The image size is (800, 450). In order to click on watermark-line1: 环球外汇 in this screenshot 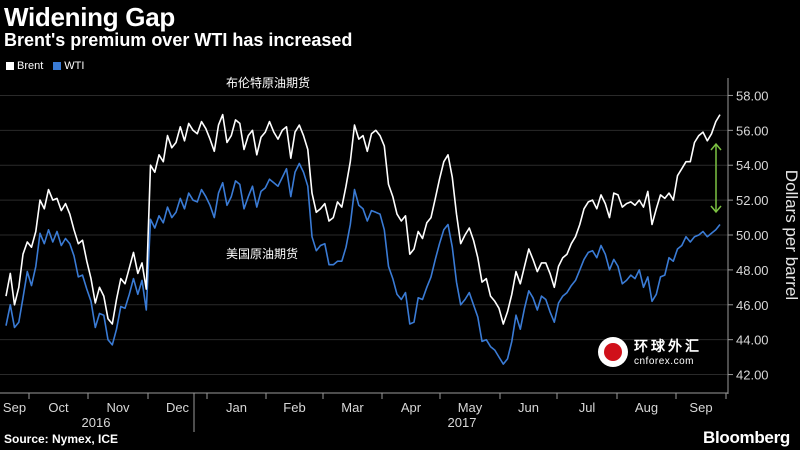, I will do `click(668, 346)`.